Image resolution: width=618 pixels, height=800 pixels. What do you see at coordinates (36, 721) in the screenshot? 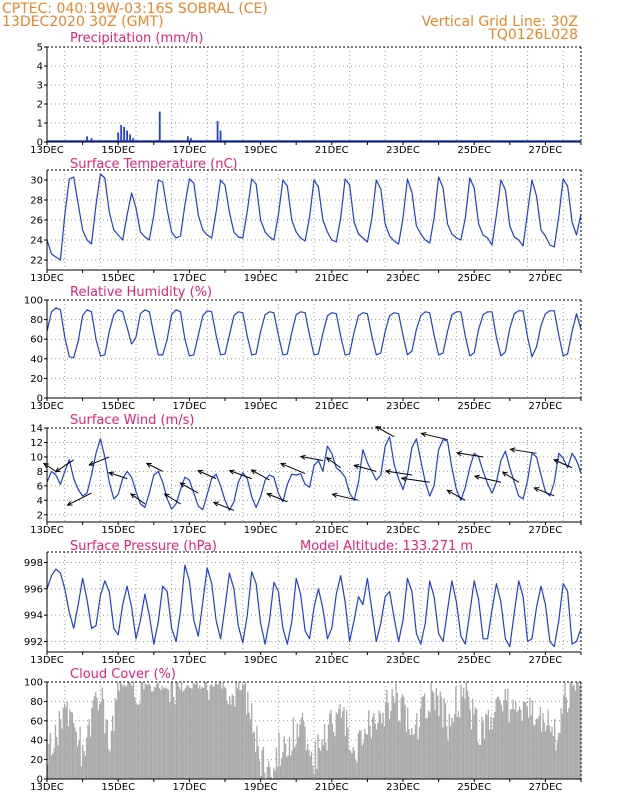
I see `y-tick-label: 60` at bounding box center [36, 721].